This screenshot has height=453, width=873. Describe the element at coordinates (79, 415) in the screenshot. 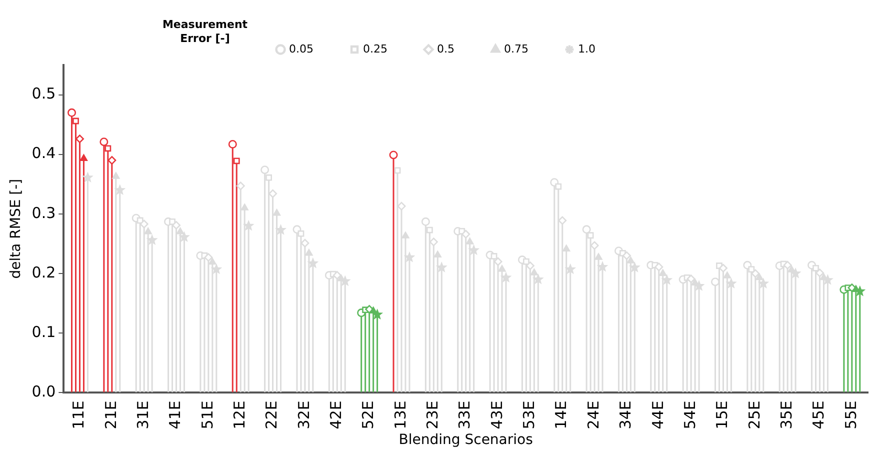

I see `x-tick-label: 11E` at that location.